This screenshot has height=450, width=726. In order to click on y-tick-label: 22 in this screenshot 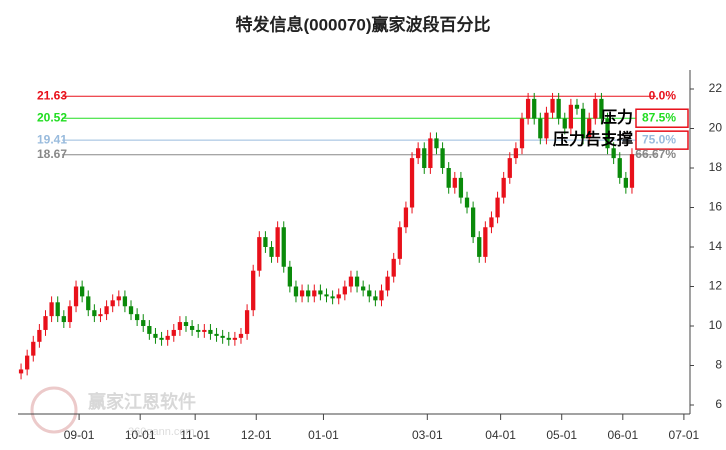, I will do `click(716, 88)`.